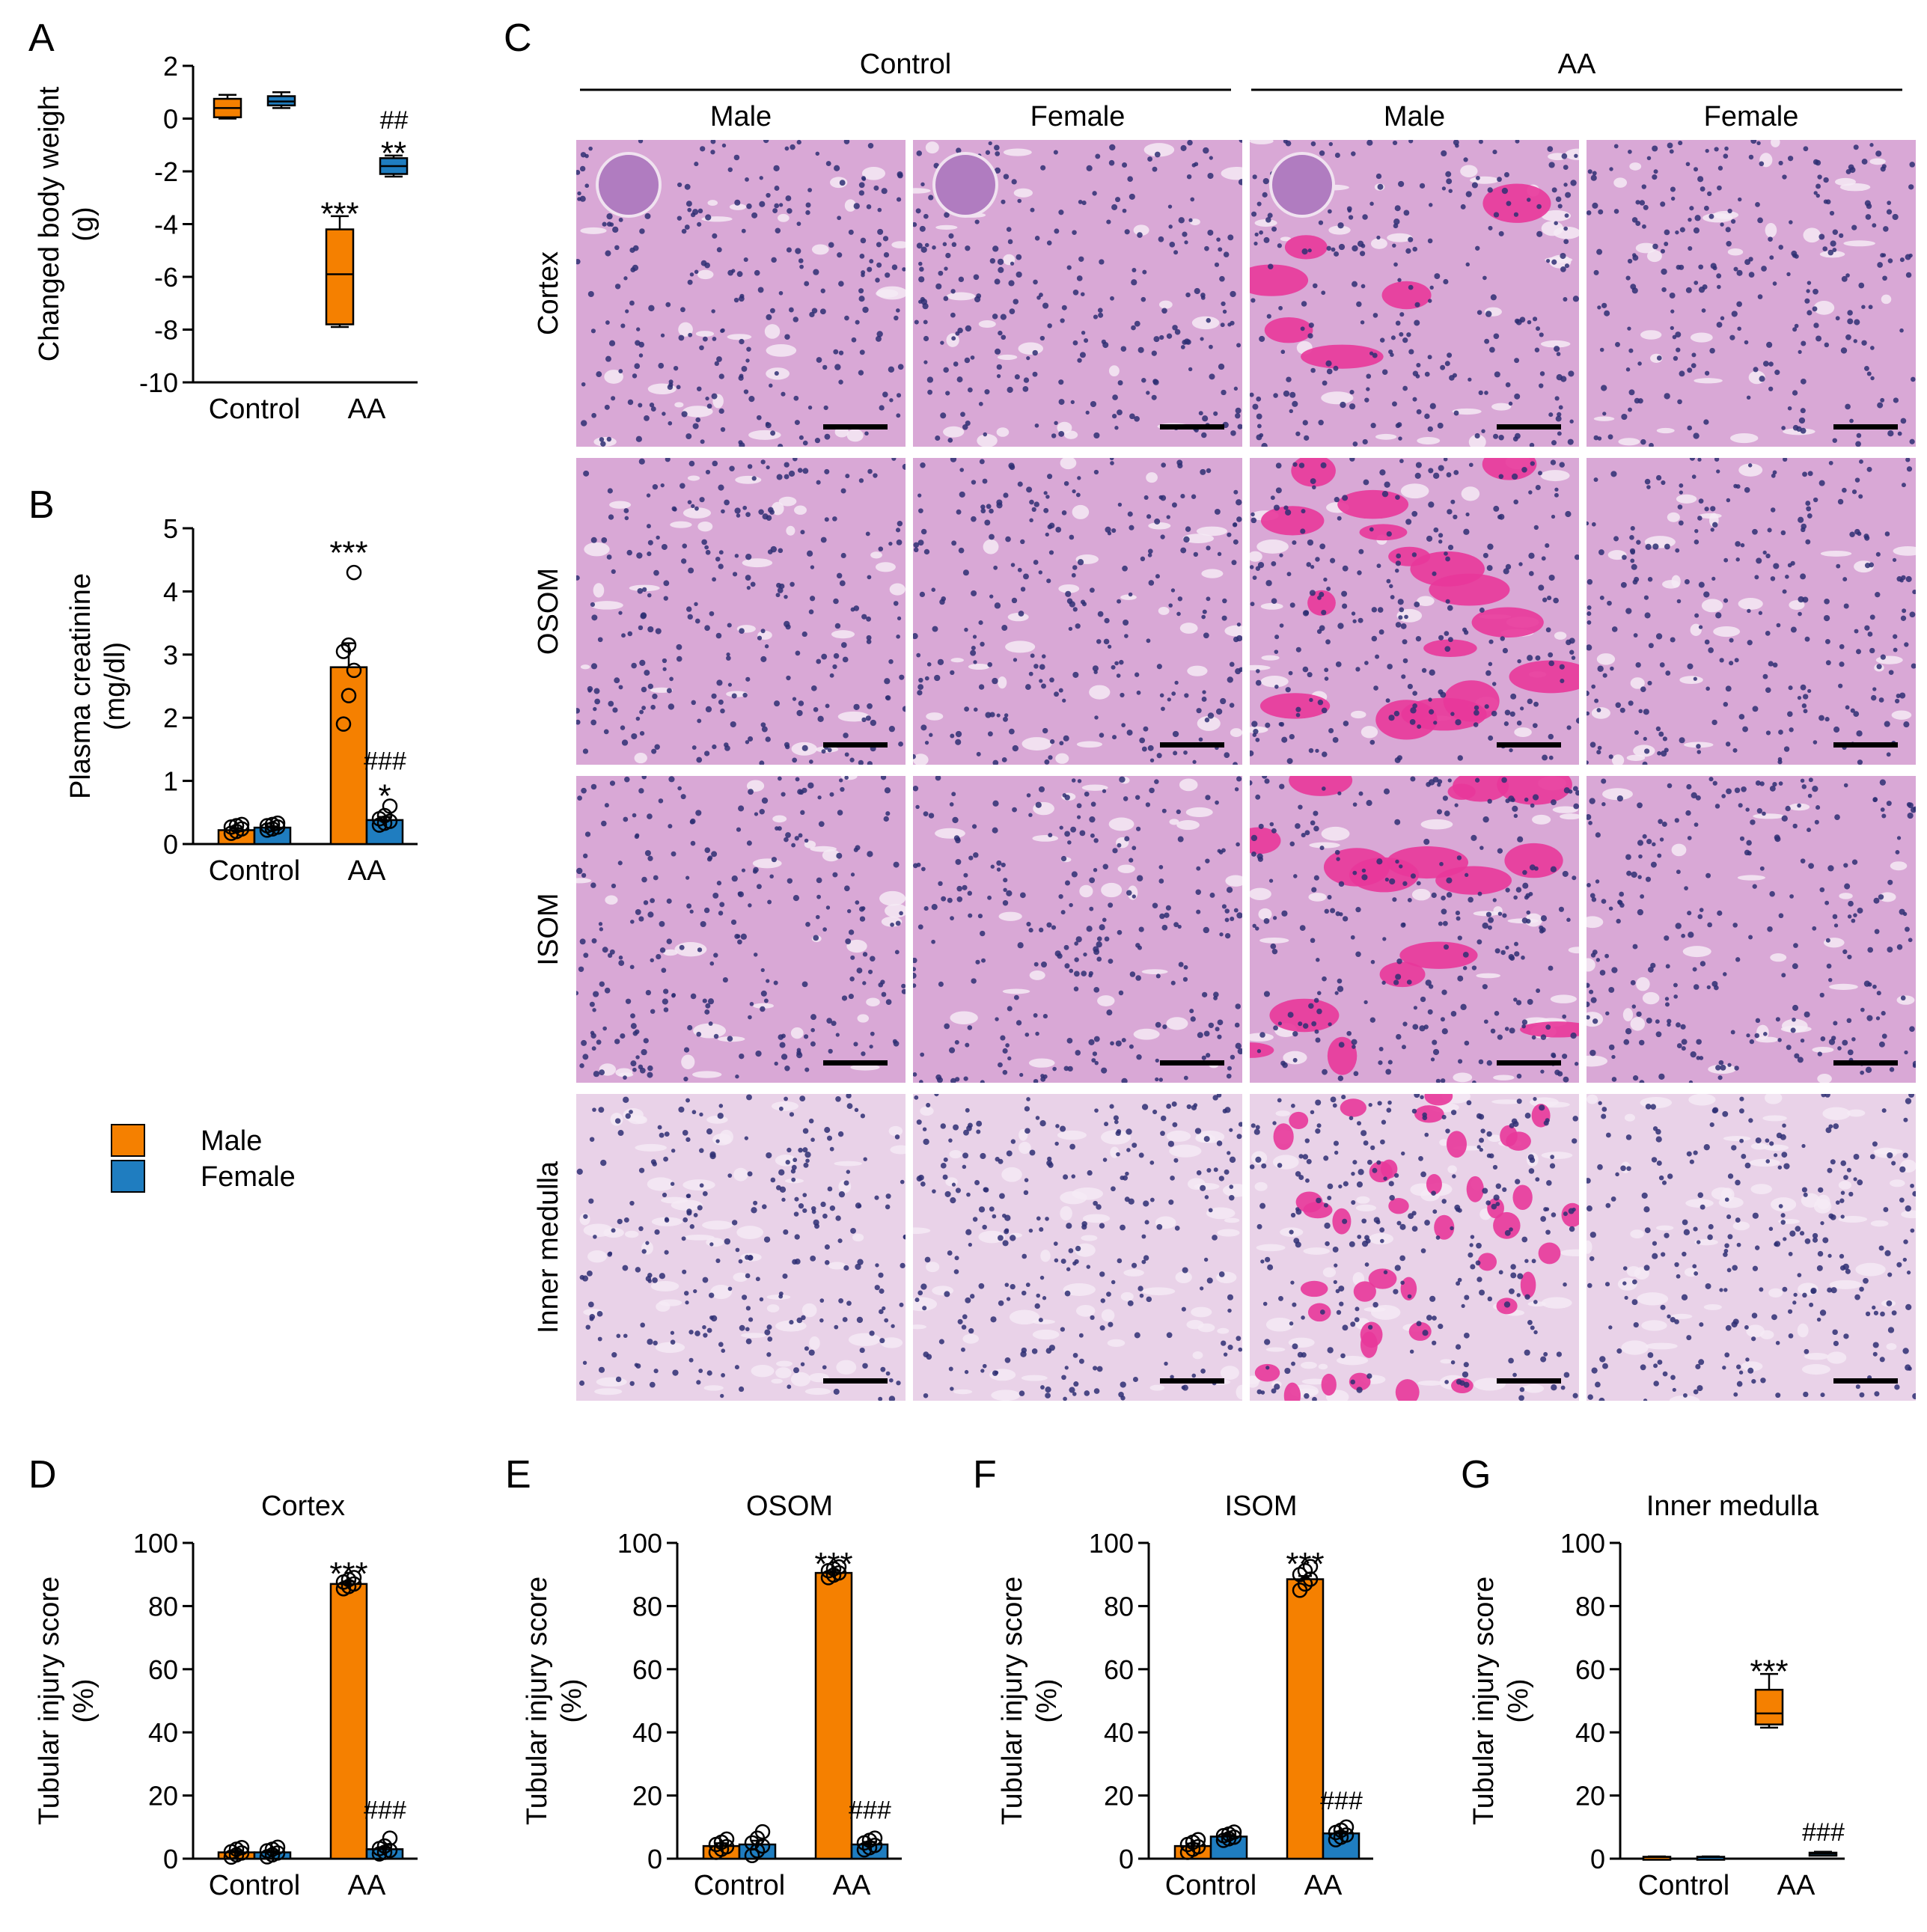 The width and height of the screenshot is (1927, 1932). I want to click on x-tick-label: Control, so click(255, 410).